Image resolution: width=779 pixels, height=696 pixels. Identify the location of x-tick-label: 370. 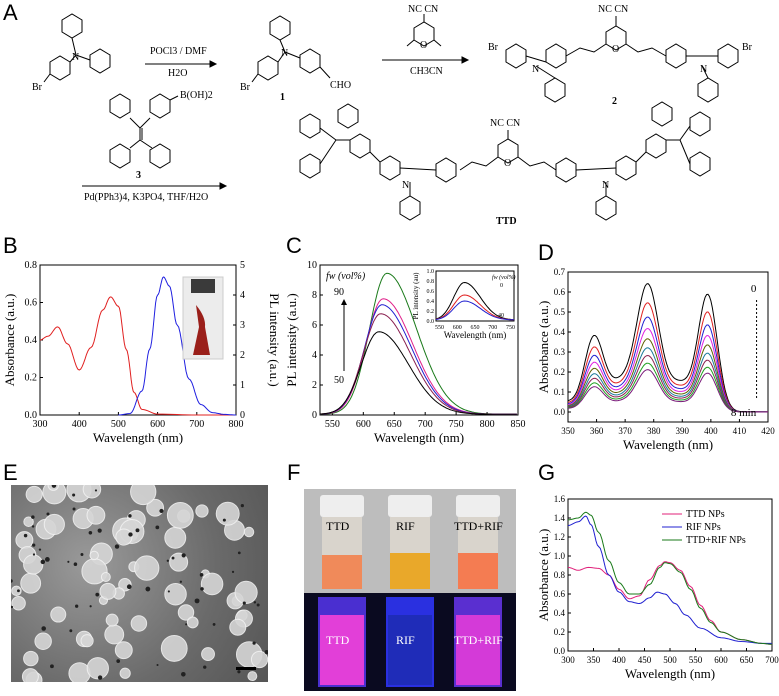
(625, 431).